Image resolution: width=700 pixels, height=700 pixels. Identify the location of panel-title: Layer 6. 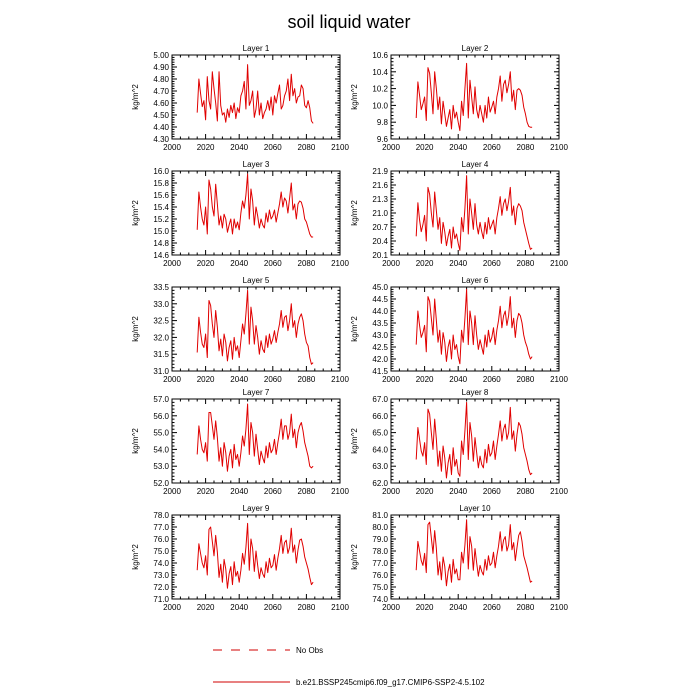
(475, 280).